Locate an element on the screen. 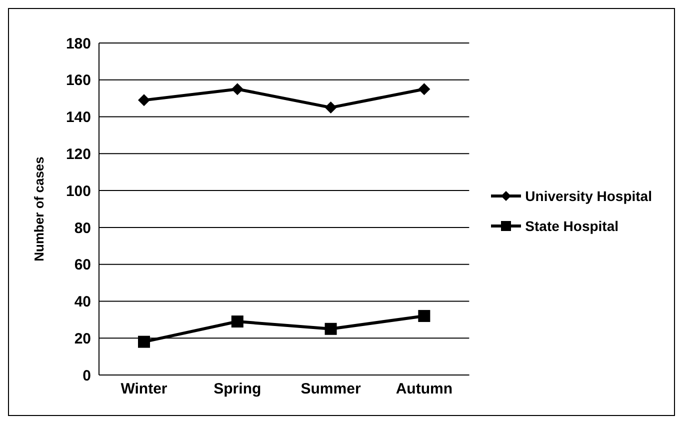 The image size is (681, 422). y-tick-label: 0 is located at coordinates (86, 375).